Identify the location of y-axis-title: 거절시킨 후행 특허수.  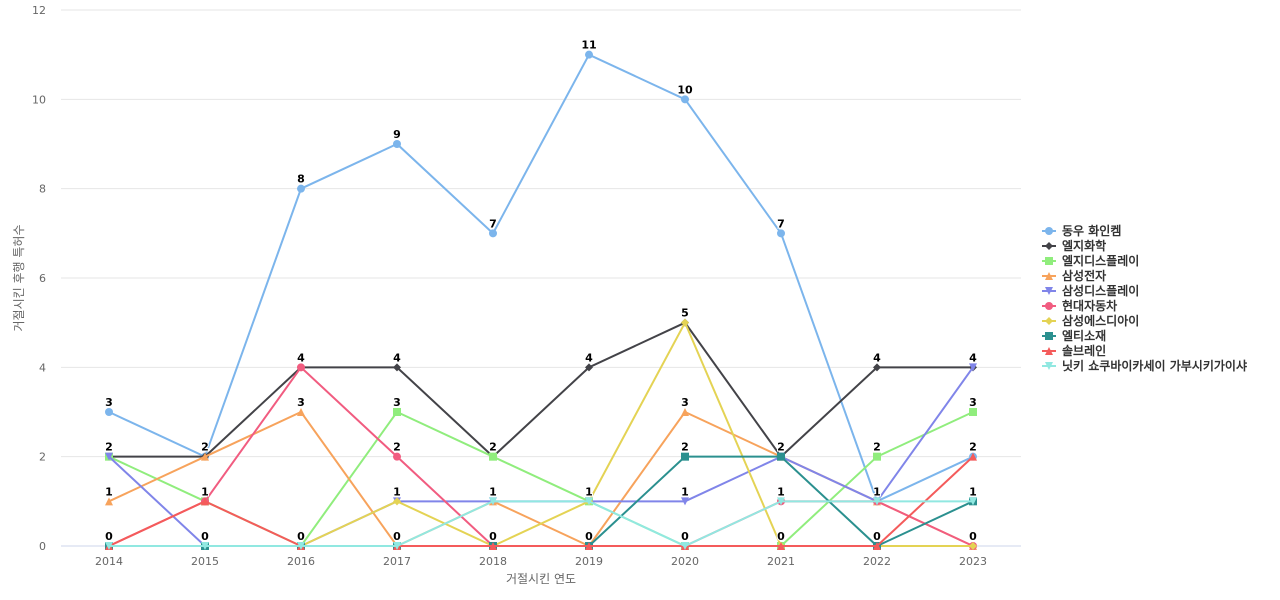
(18, 278).